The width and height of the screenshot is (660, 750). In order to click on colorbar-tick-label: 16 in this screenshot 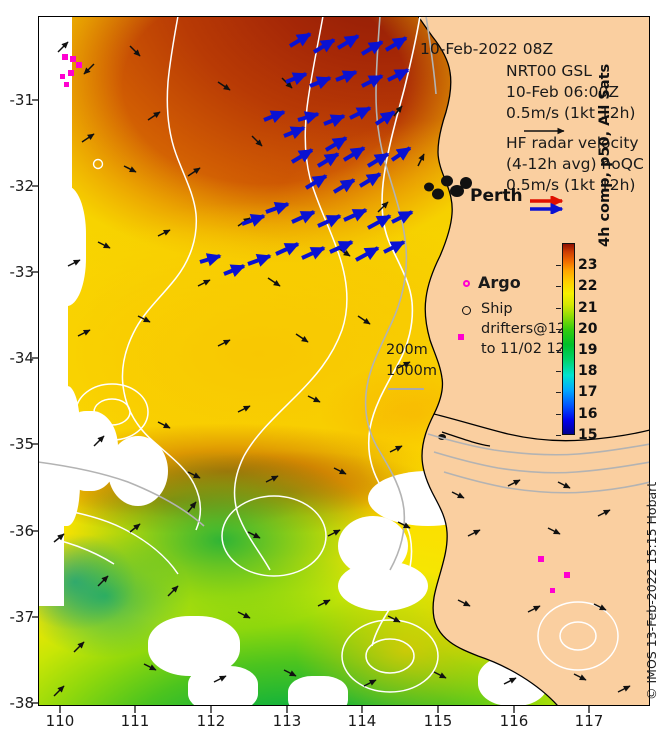, I will do `click(588, 414)`.